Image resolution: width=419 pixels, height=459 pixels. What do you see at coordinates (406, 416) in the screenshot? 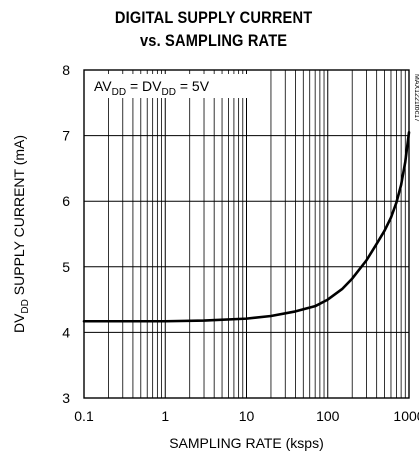
I see `x-tick-label: 1000` at bounding box center [406, 416].